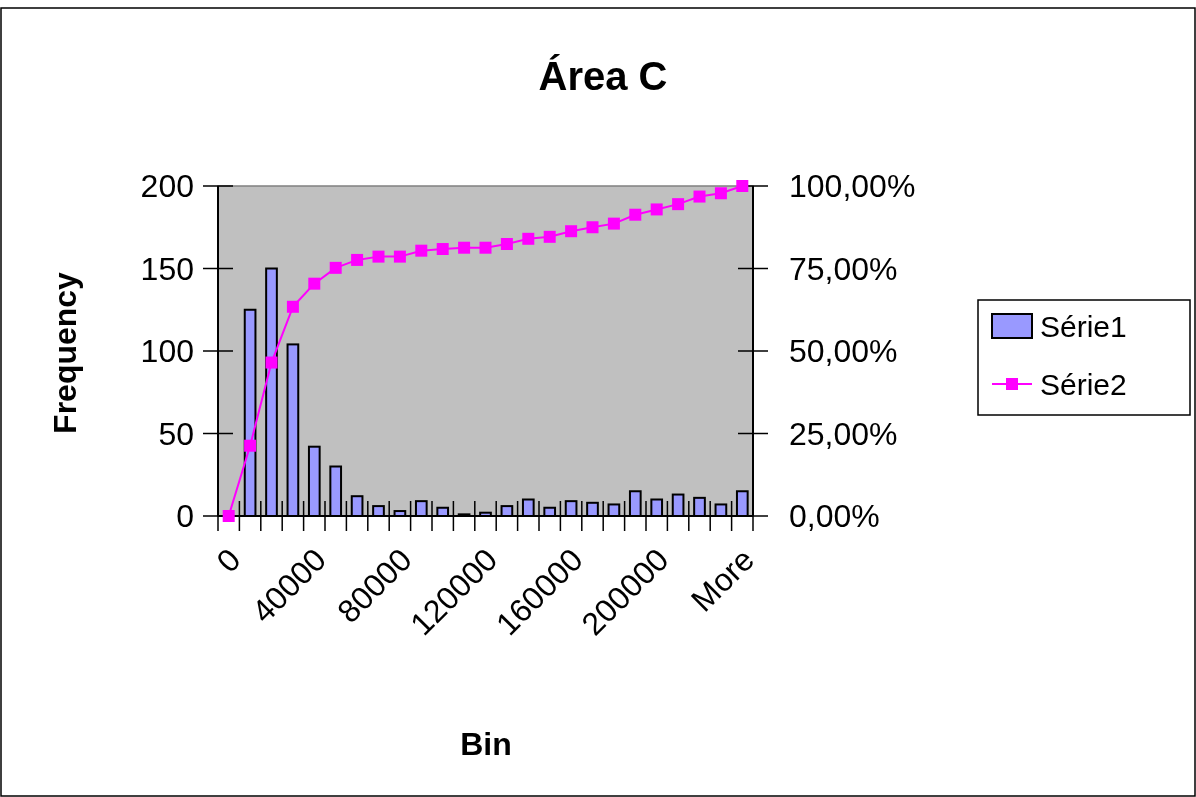 The height and width of the screenshot is (797, 1196). I want to click on y-tick-label: 50, so click(176, 433).